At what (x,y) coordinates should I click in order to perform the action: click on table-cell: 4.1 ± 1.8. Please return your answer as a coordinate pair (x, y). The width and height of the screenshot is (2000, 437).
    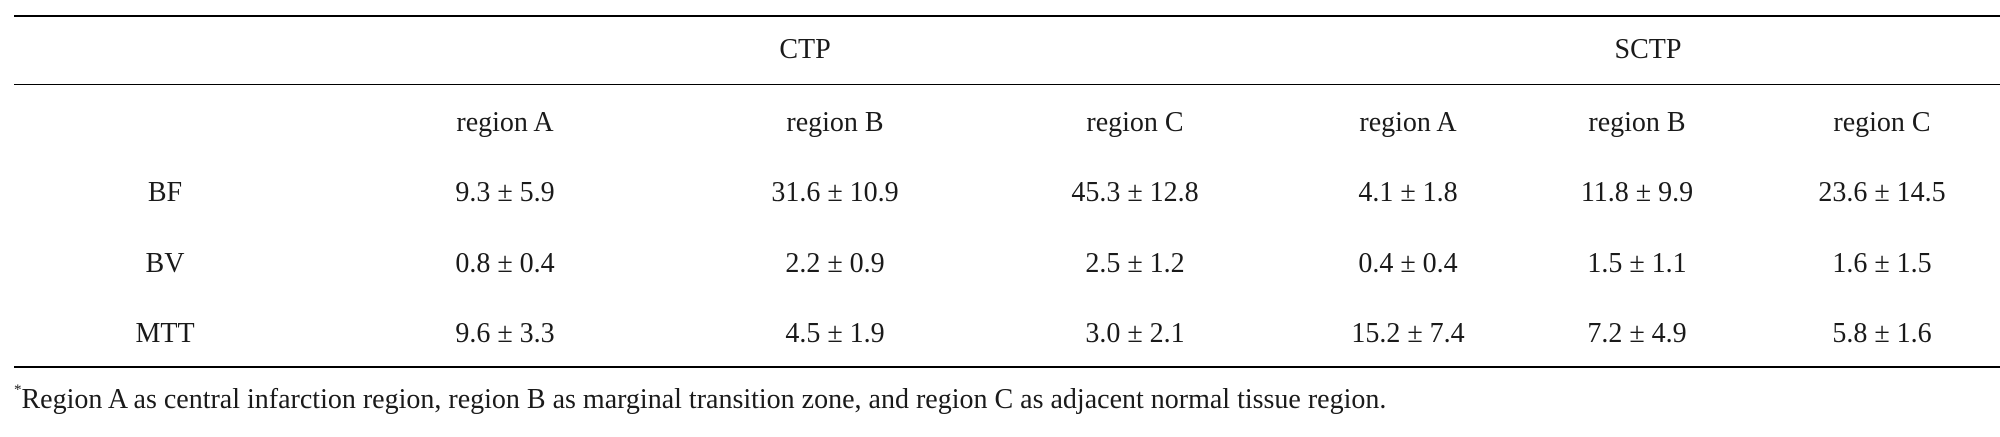
    Looking at the image, I should click on (1408, 192).